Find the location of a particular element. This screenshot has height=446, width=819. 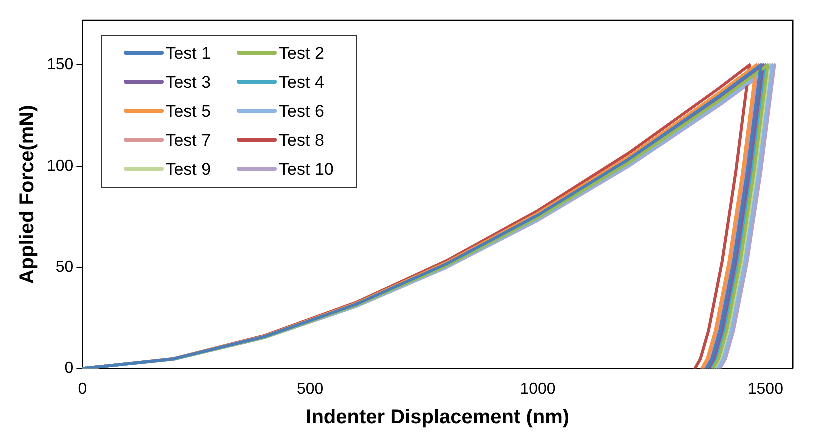

legend-label: Test 1 is located at coordinates (189, 53).